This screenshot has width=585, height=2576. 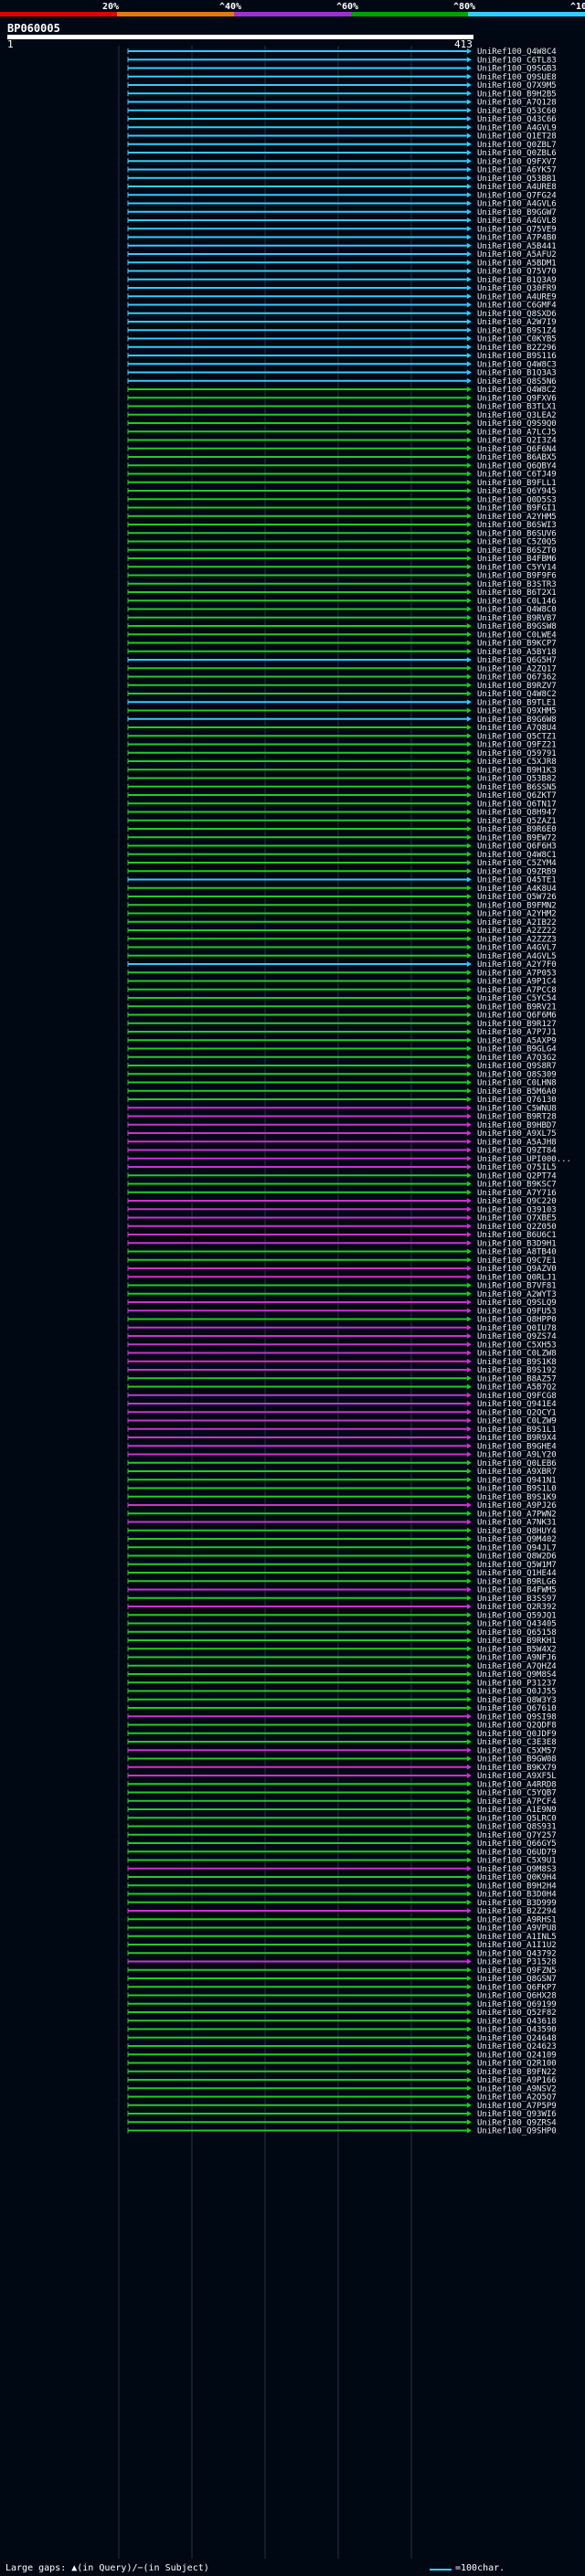 What do you see at coordinates (517, 1886) in the screenshot?
I see `hit-label: UniRef100_B9H2H4` at bounding box center [517, 1886].